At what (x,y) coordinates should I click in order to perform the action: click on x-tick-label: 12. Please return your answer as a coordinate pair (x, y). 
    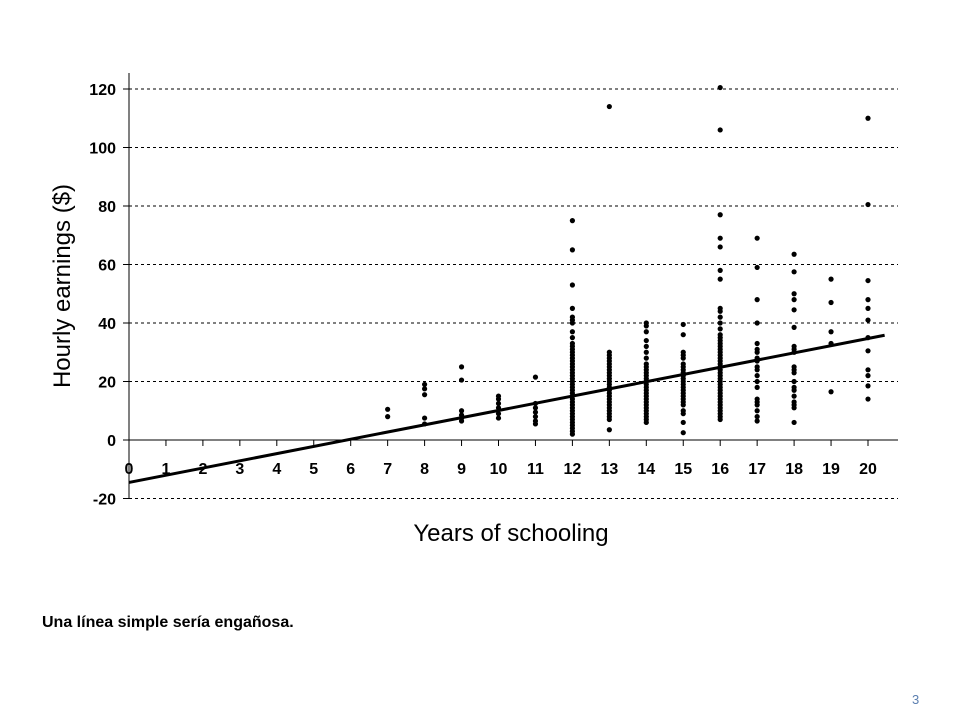
    Looking at the image, I should click on (573, 469).